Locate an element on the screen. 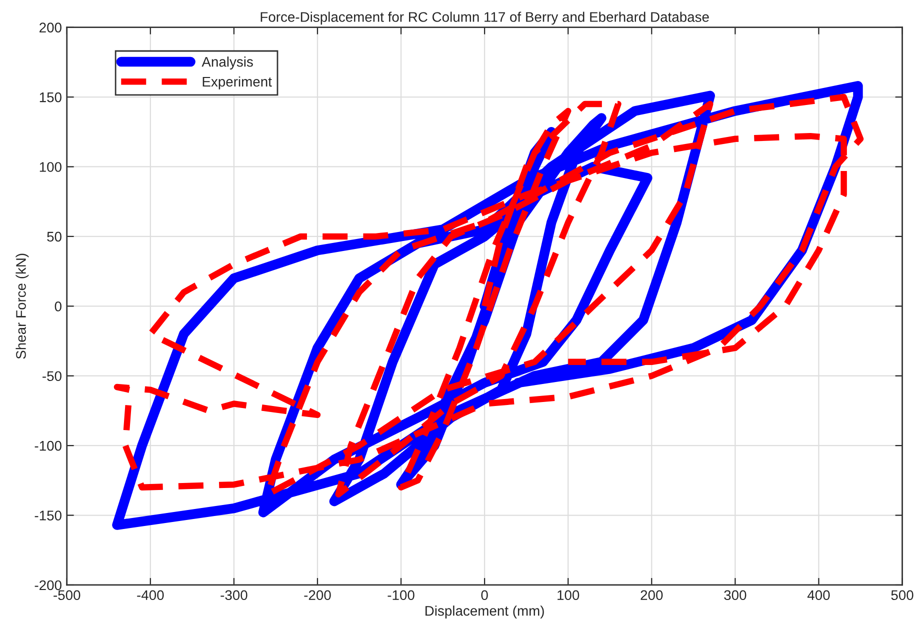  y-tick-label: 50 is located at coordinates (54, 237).